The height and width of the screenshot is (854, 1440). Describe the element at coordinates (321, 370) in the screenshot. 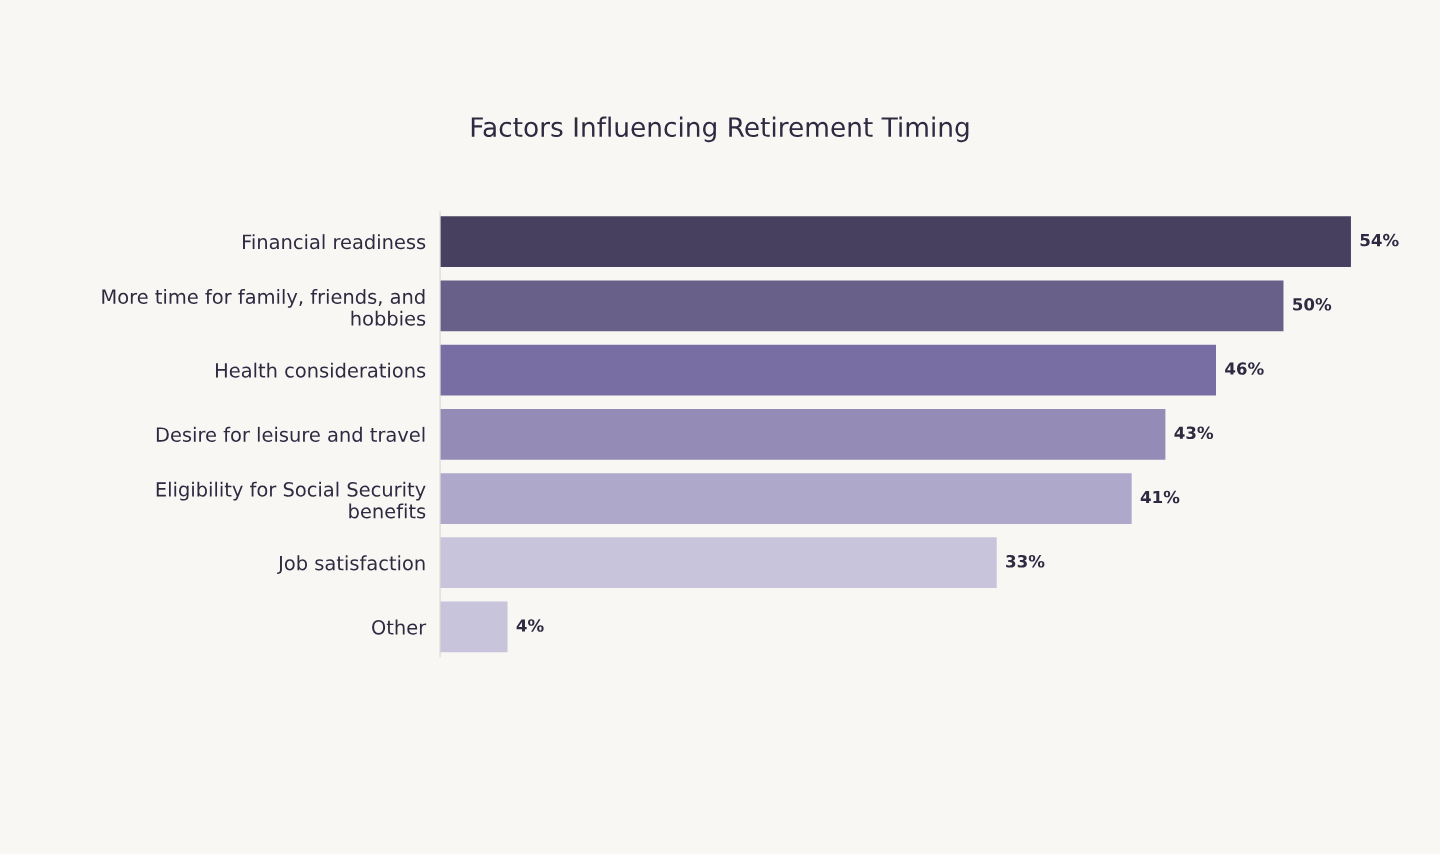

I see `y-tick-label: Health considerations` at that location.